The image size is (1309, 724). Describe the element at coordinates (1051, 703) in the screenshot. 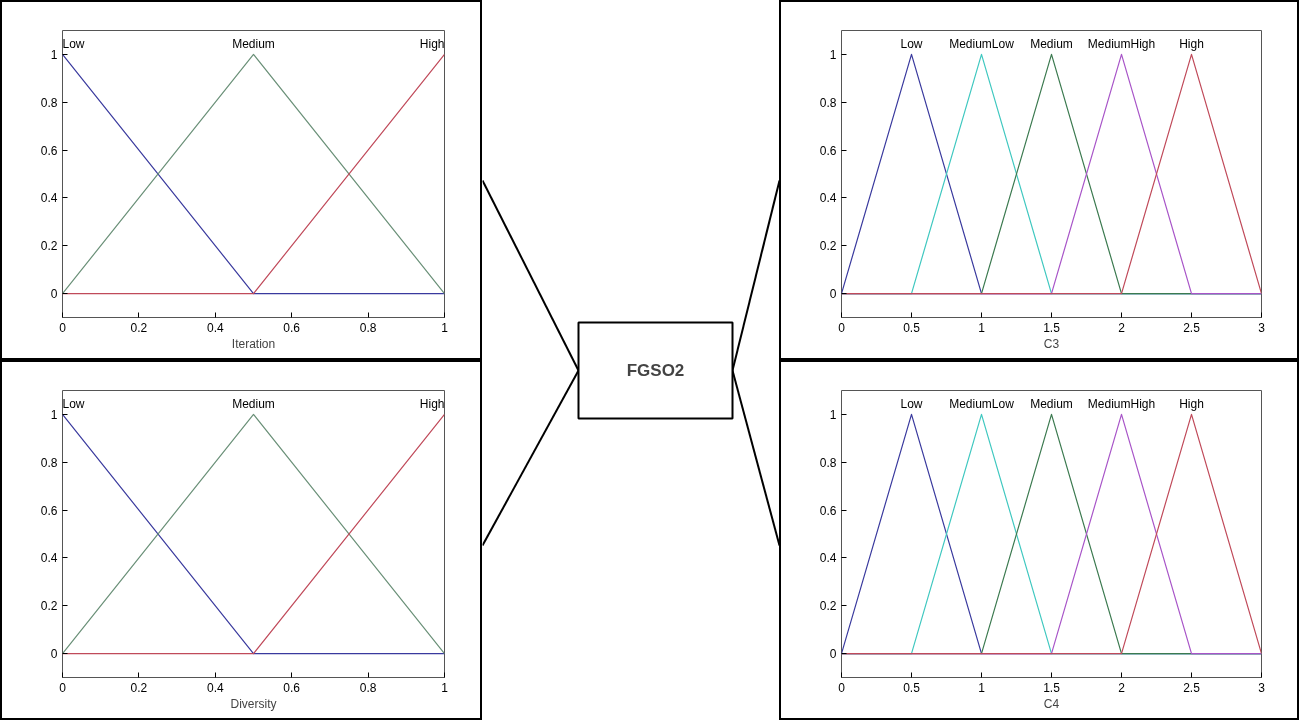

I see `x-axis-title: C4` at that location.